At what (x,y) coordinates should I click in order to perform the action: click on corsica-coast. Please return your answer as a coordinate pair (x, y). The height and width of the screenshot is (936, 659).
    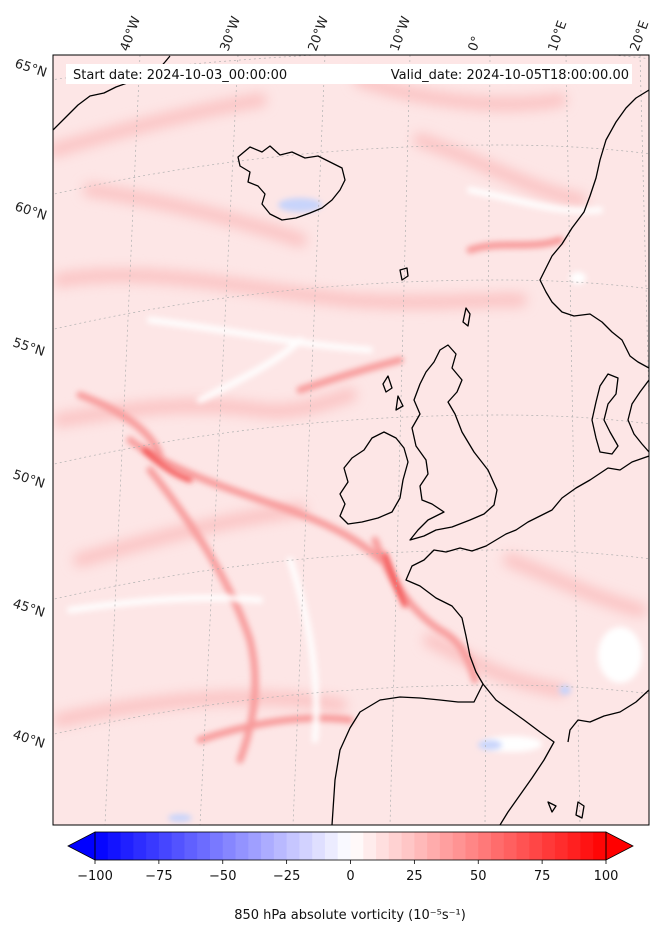
    Looking at the image, I should click on (580, 810).